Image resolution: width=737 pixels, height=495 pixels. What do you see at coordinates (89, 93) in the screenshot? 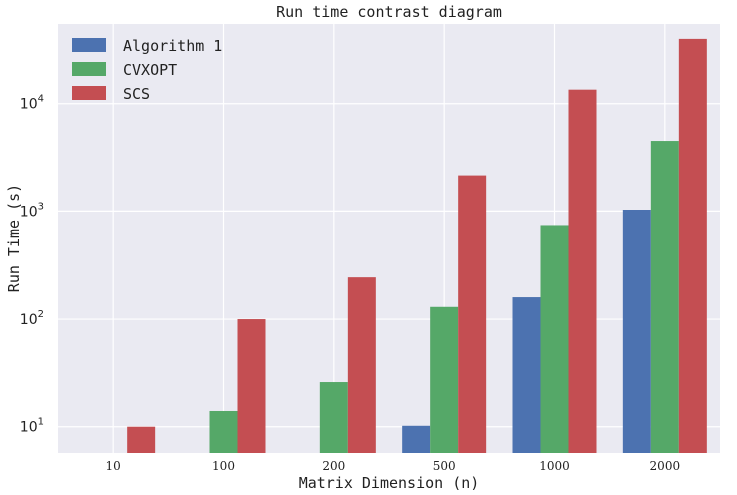
I see `legend-swatch-scs` at bounding box center [89, 93].